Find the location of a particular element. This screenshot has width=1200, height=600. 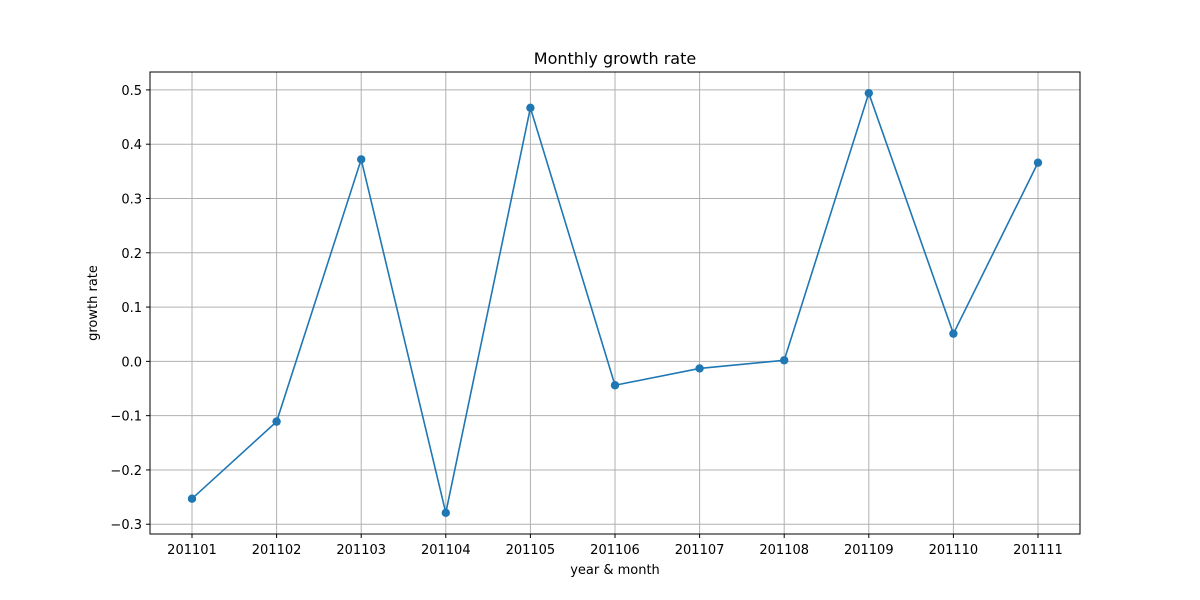

x-tick-label: 201105 is located at coordinates (531, 550).